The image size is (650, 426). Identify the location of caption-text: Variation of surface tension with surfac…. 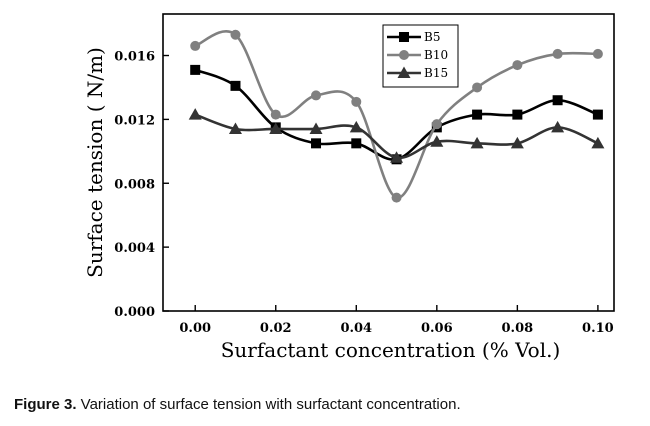
(268, 404).